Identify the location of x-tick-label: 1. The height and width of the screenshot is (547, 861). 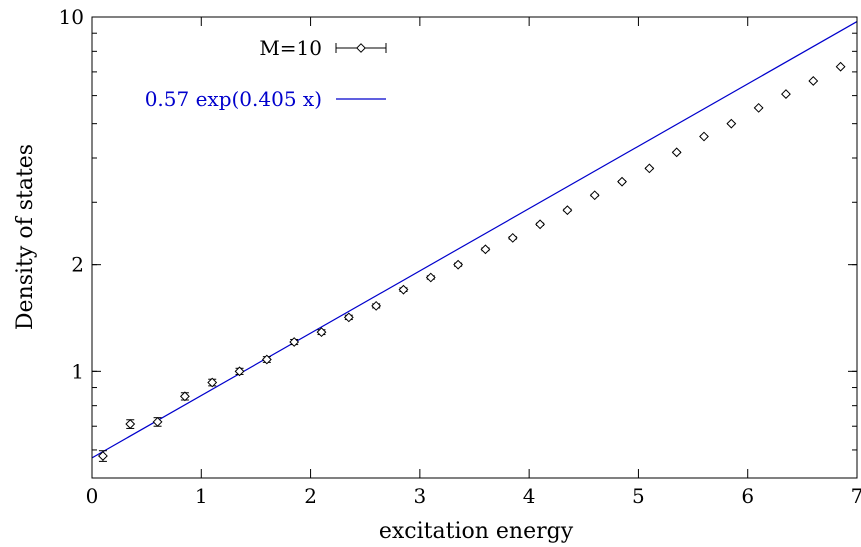
(201, 496).